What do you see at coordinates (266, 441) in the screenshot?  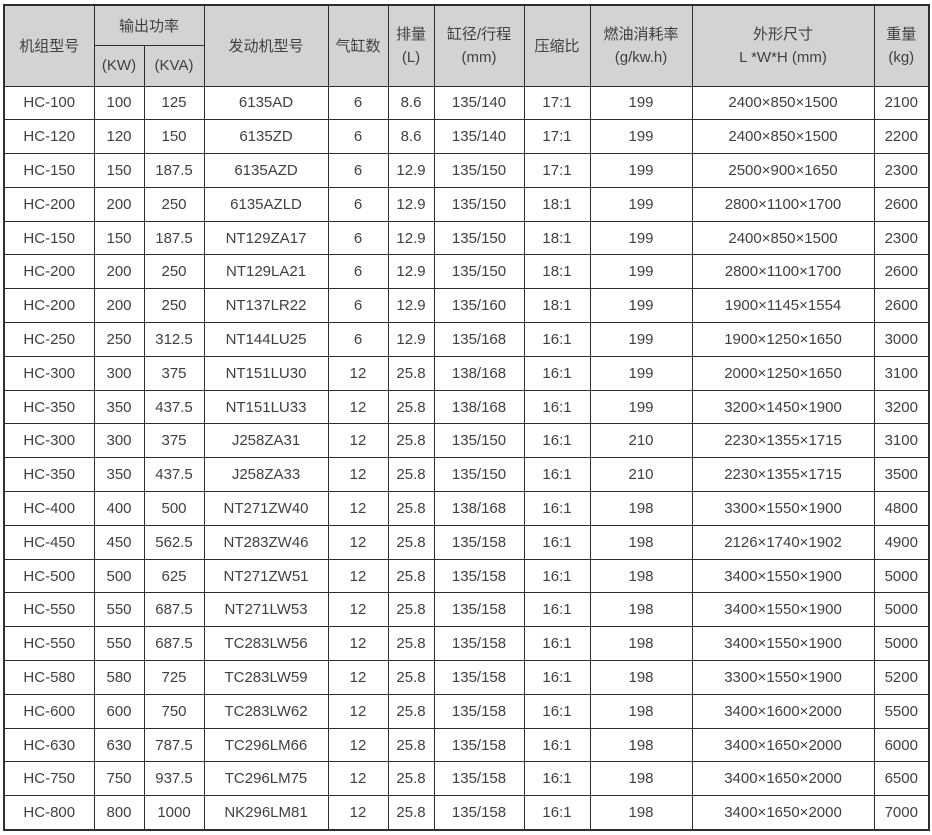 I see `table-cell: J258ZA31` at bounding box center [266, 441].